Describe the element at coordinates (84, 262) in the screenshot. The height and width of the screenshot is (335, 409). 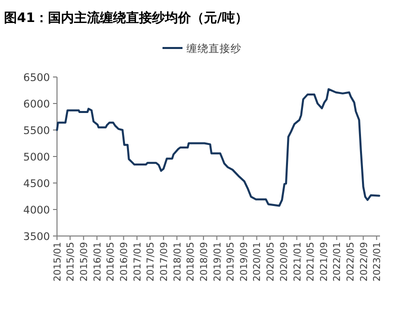
I see `x-tick-label: 2015/09` at that location.